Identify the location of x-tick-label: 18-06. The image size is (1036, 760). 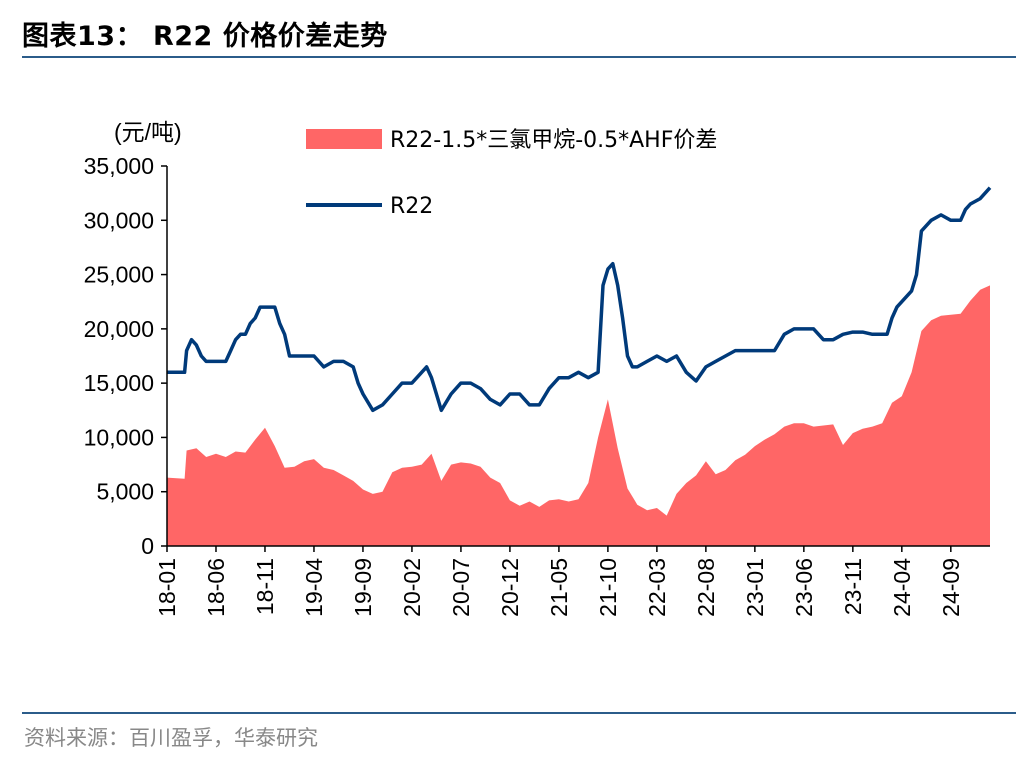
(216, 587).